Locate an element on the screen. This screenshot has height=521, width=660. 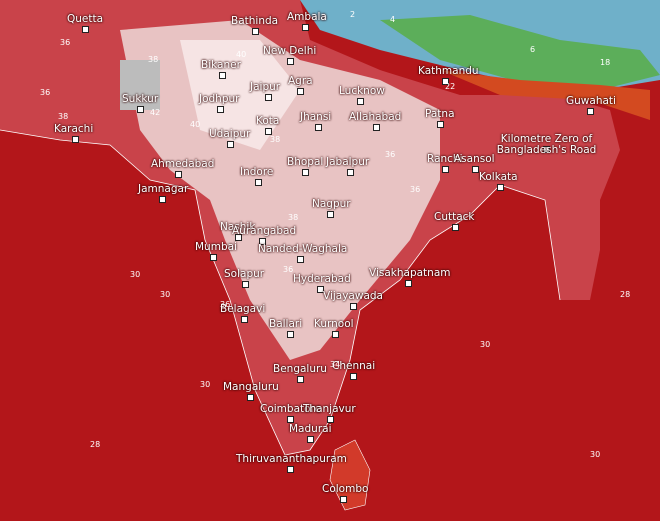
foothills is located at coordinates (520, 52).